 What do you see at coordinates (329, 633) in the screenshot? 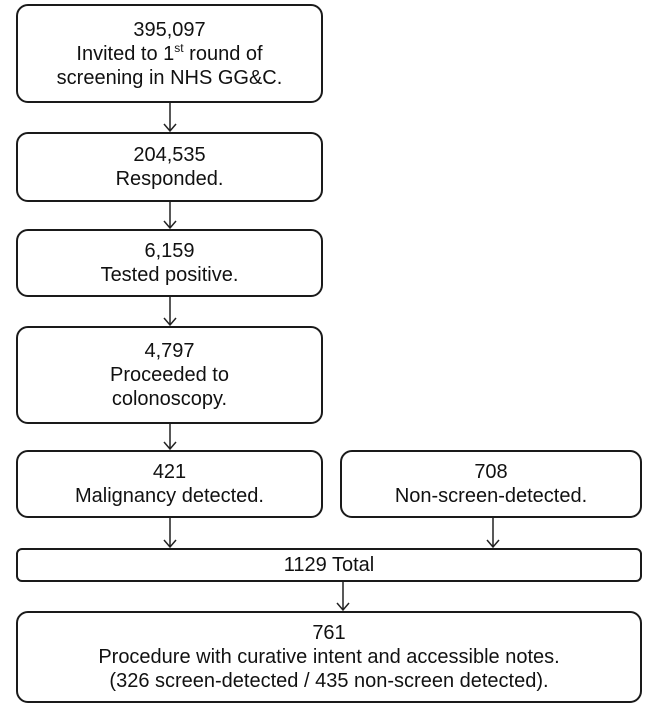
I see `node-text: 761` at bounding box center [329, 633].